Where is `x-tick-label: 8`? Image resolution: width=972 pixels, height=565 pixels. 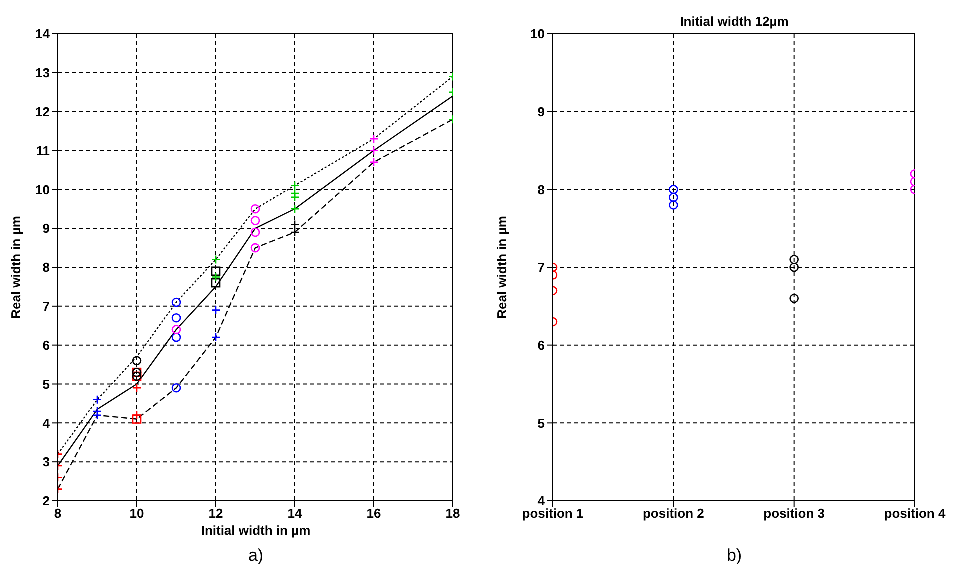
x-tick-label: 8 is located at coordinates (58, 514).